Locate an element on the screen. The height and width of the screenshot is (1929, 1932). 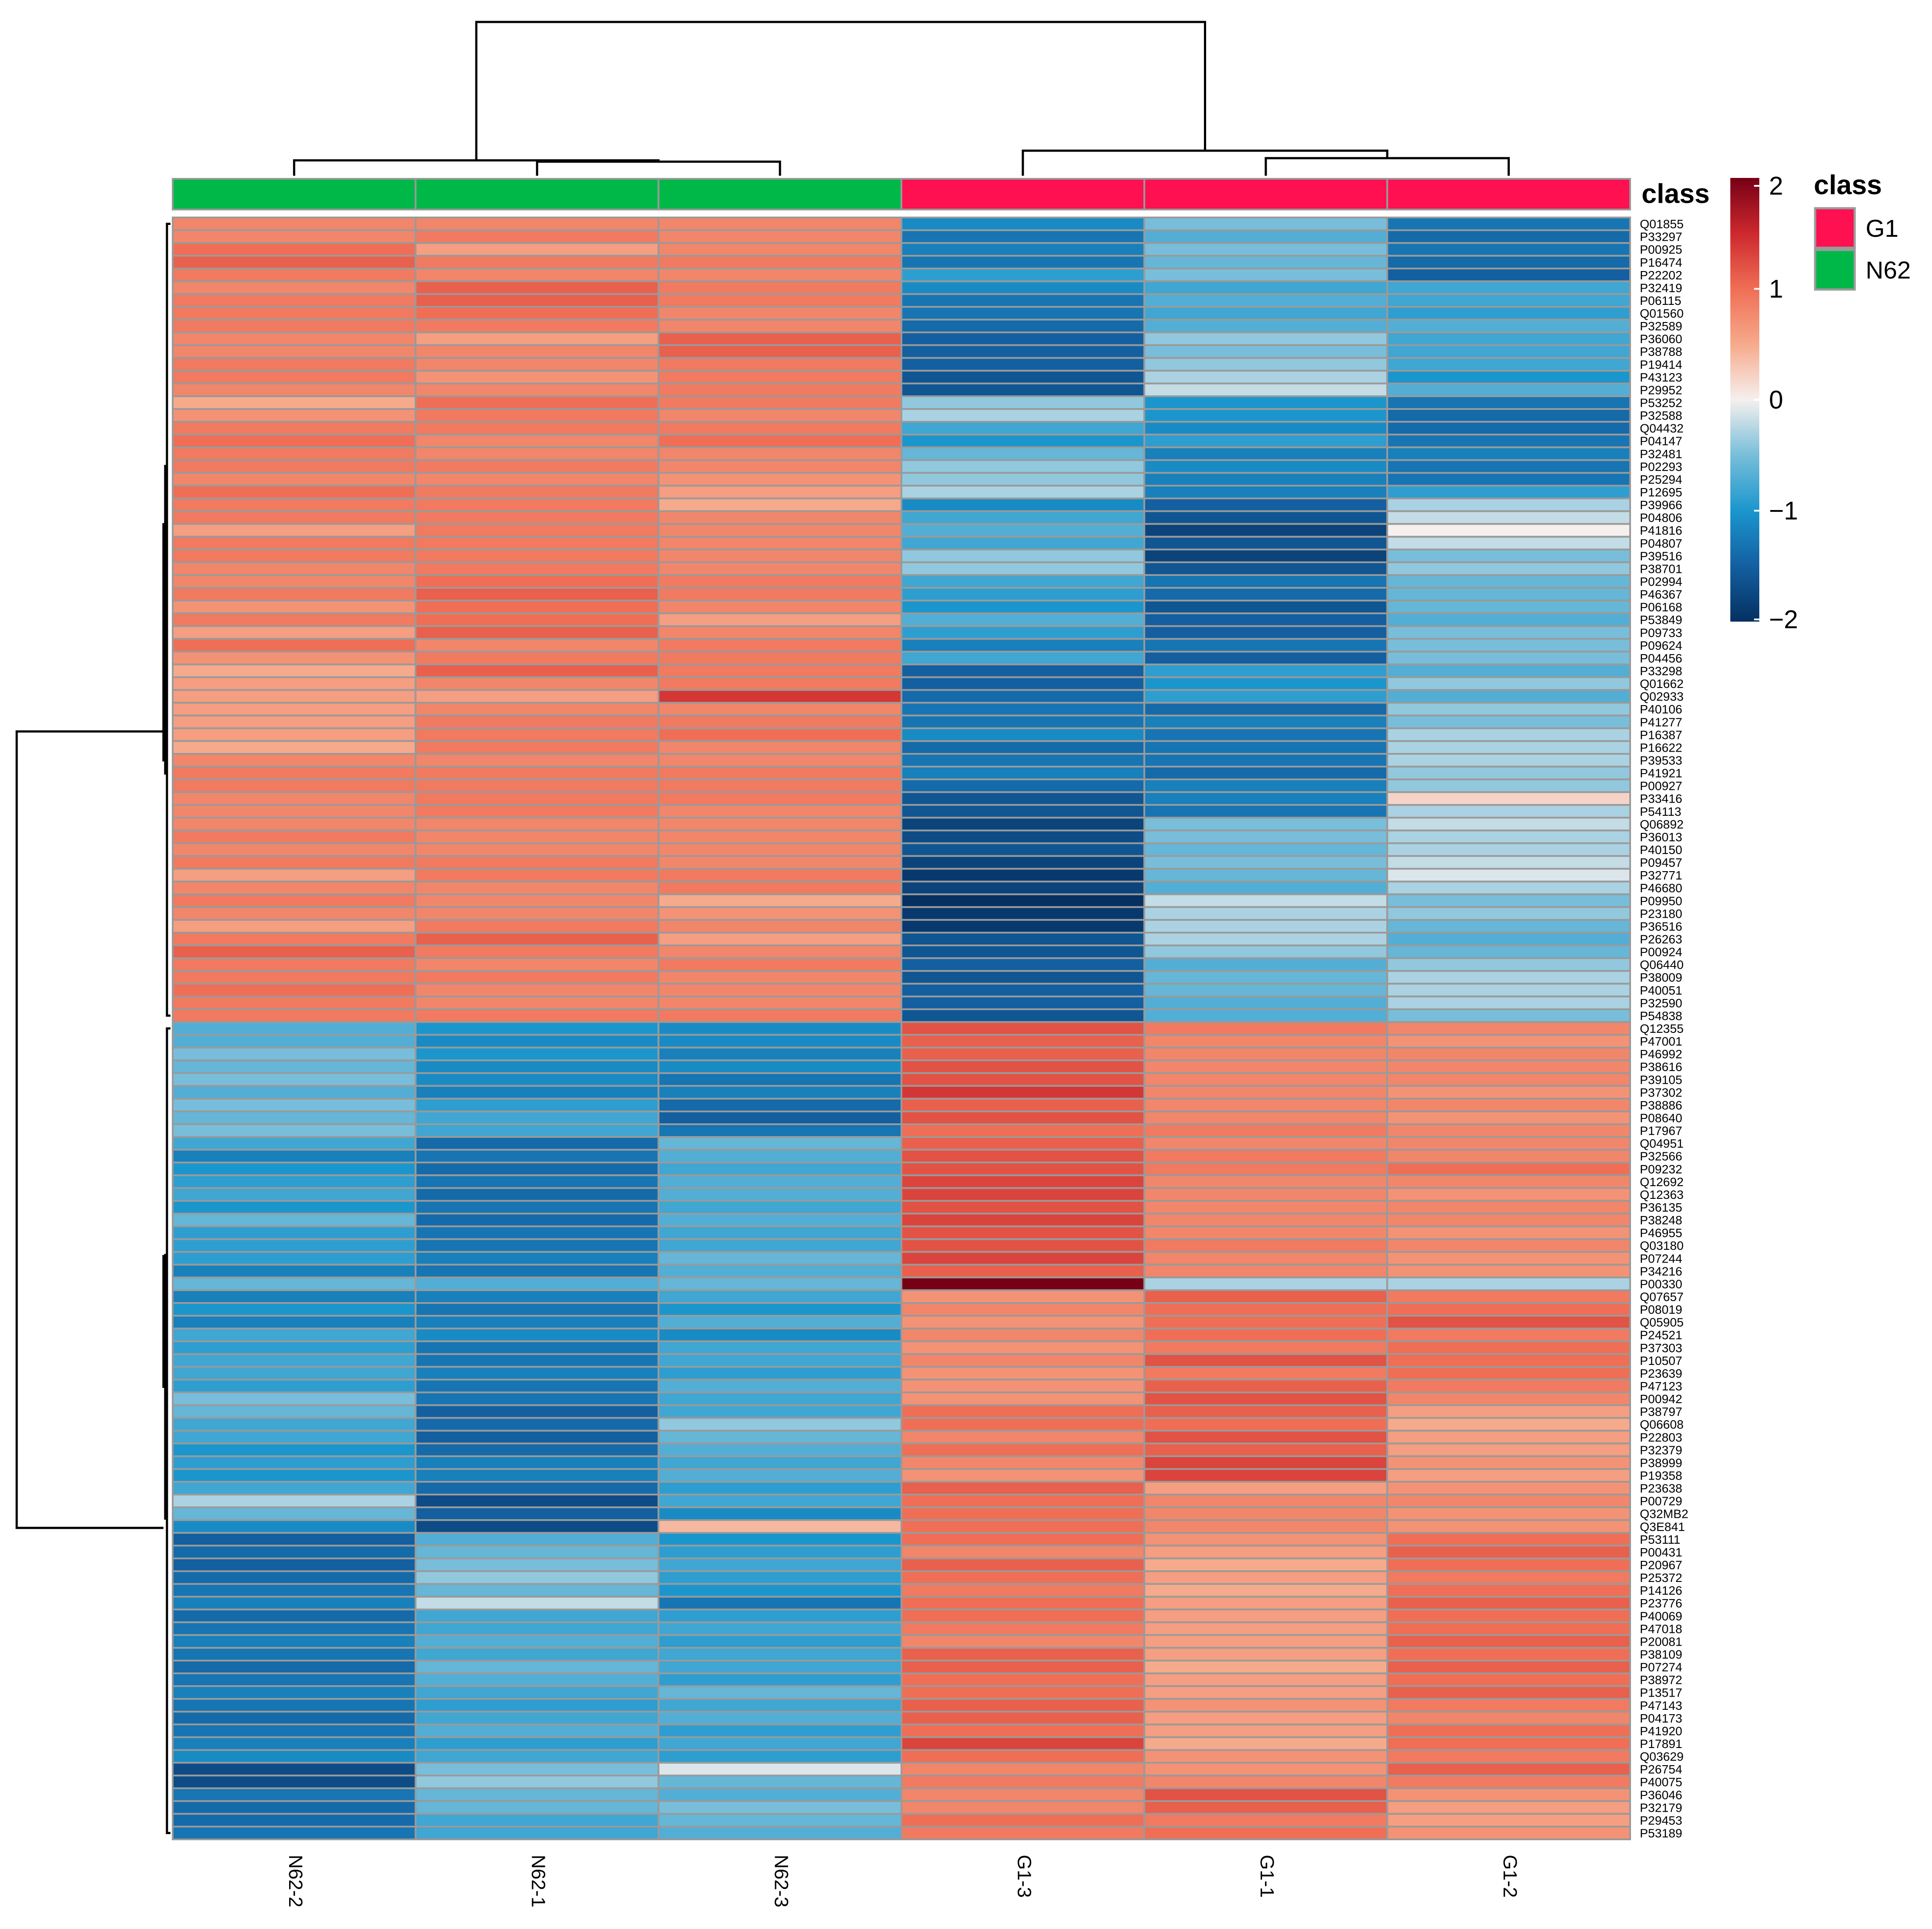
row-label: Q02933 is located at coordinates (1662, 696).